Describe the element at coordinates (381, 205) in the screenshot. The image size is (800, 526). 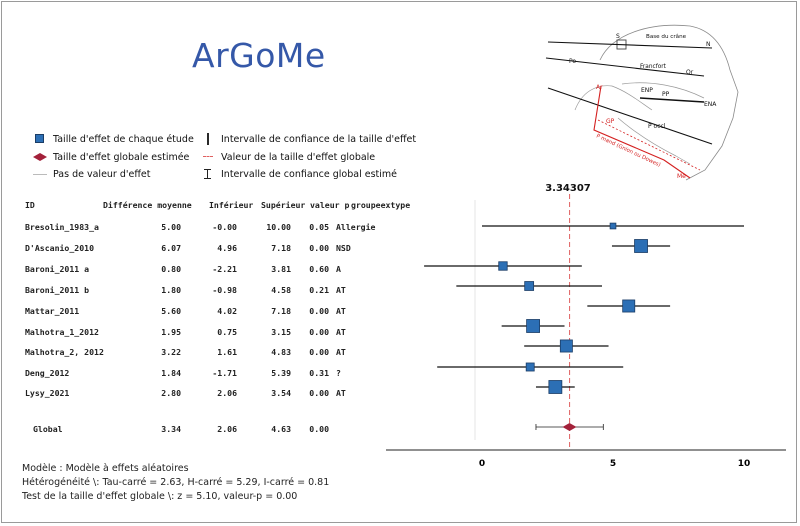
I see `header-group: groupeextype` at that location.